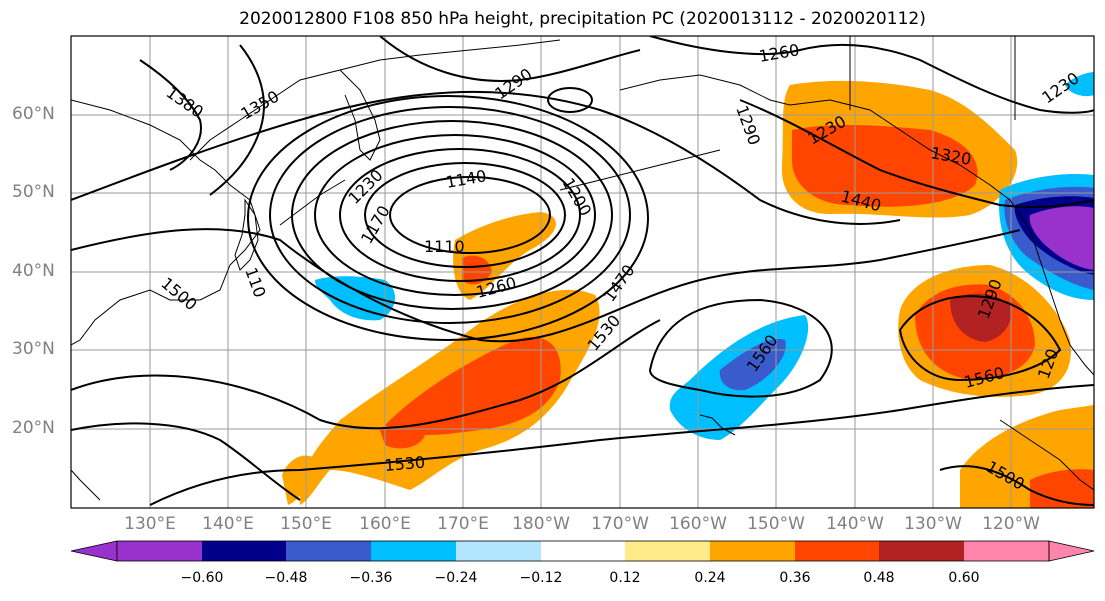  Describe the element at coordinates (33, 192) in the screenshot. I see `lat-label-50n: 50°N` at that location.